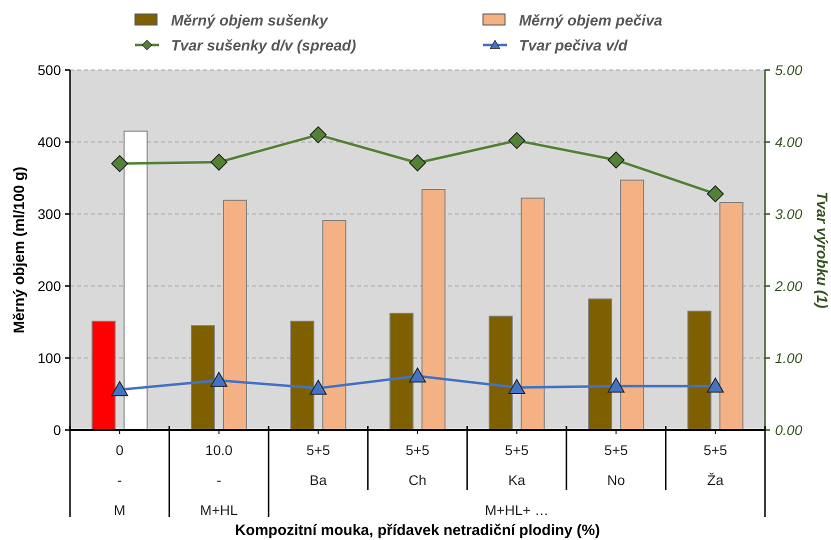 The image size is (831, 540). Describe the element at coordinates (219, 510) in the screenshot. I see `text: M+HL` at that location.